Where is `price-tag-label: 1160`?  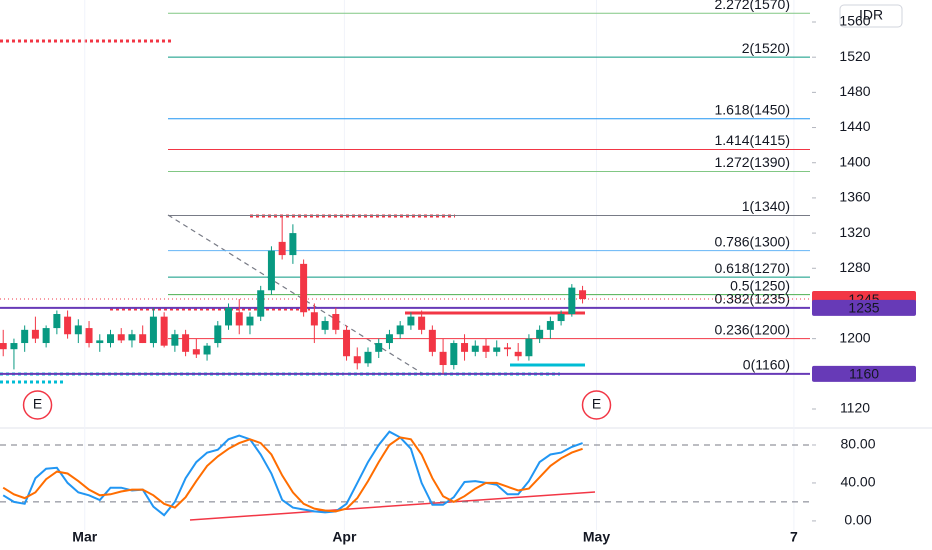 price-tag-label: 1160 is located at coordinates (864, 374).